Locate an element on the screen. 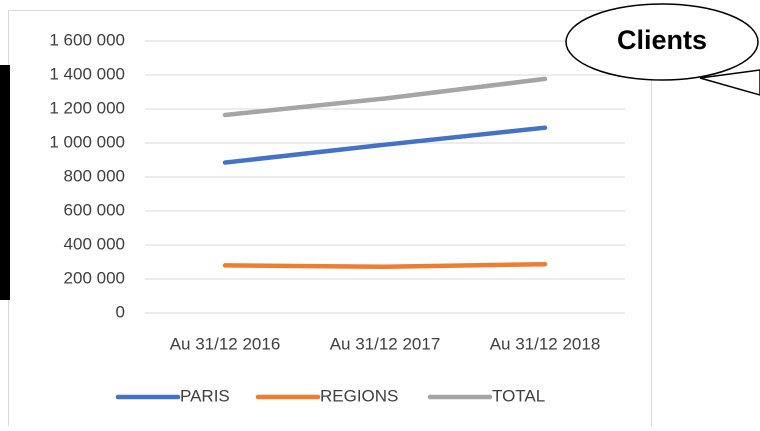 The width and height of the screenshot is (760, 431). side-bar is located at coordinates (5, 182).